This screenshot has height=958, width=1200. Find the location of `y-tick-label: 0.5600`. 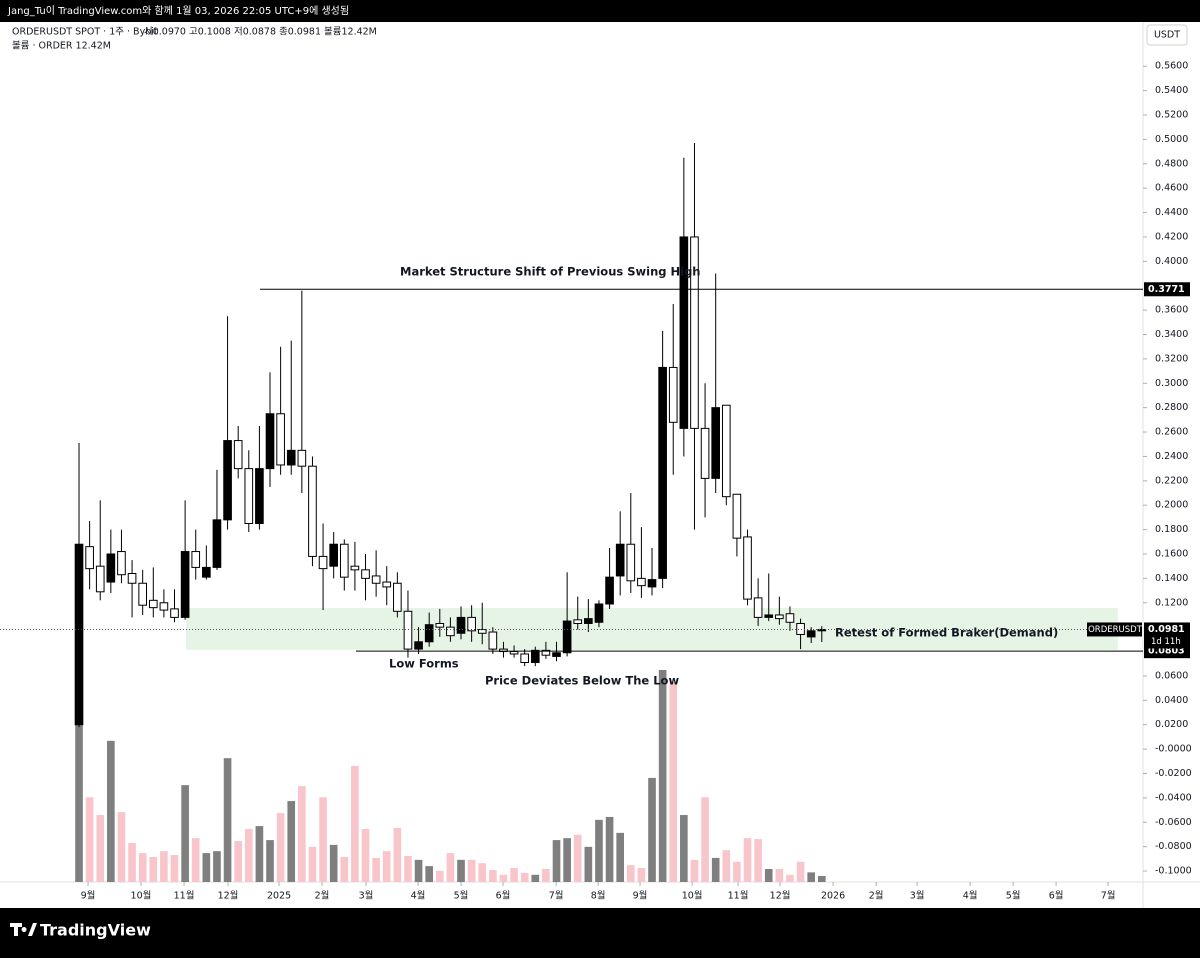

y-tick-label: 0.5600 is located at coordinates (1171, 66).